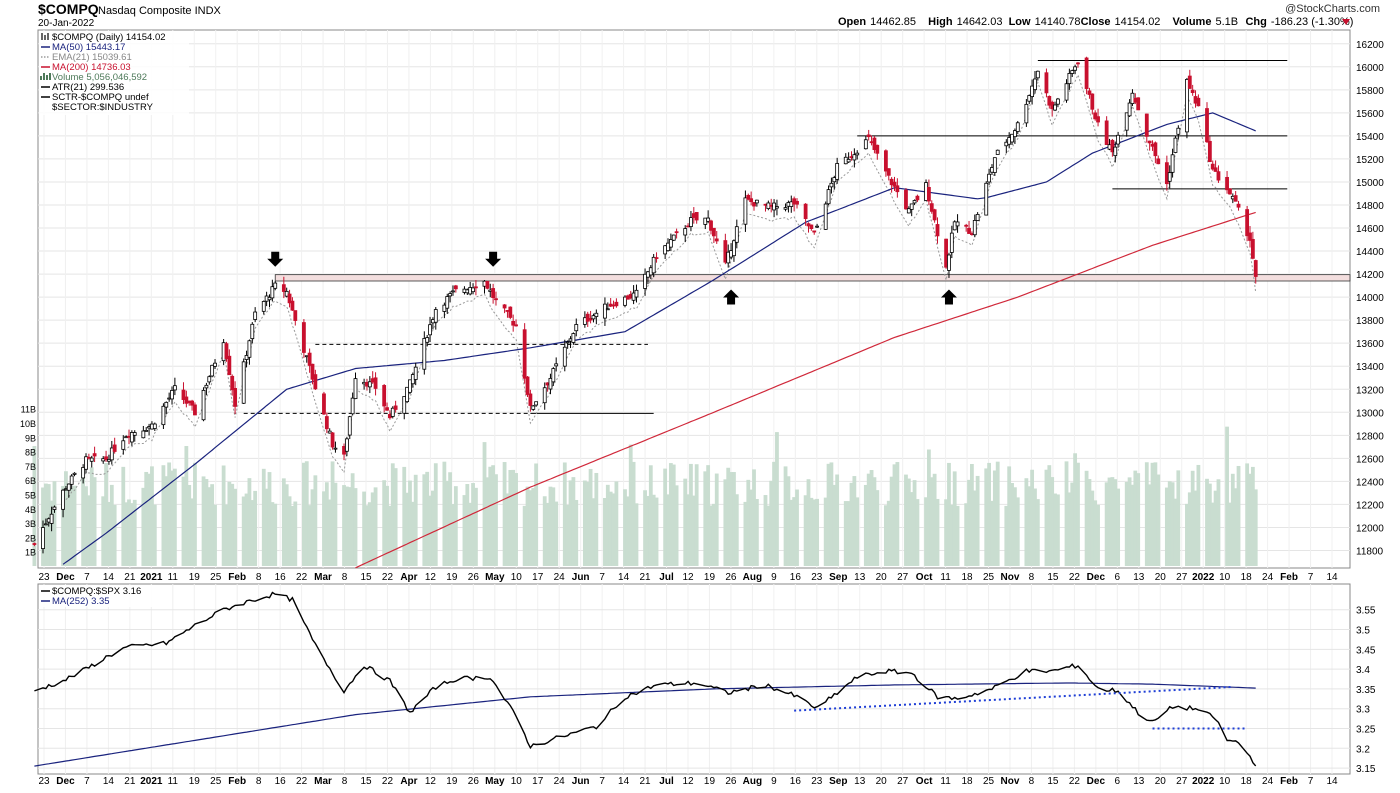  Describe the element at coordinates (173, 577) in the screenshot. I see `x-tick-label: 11` at that location.